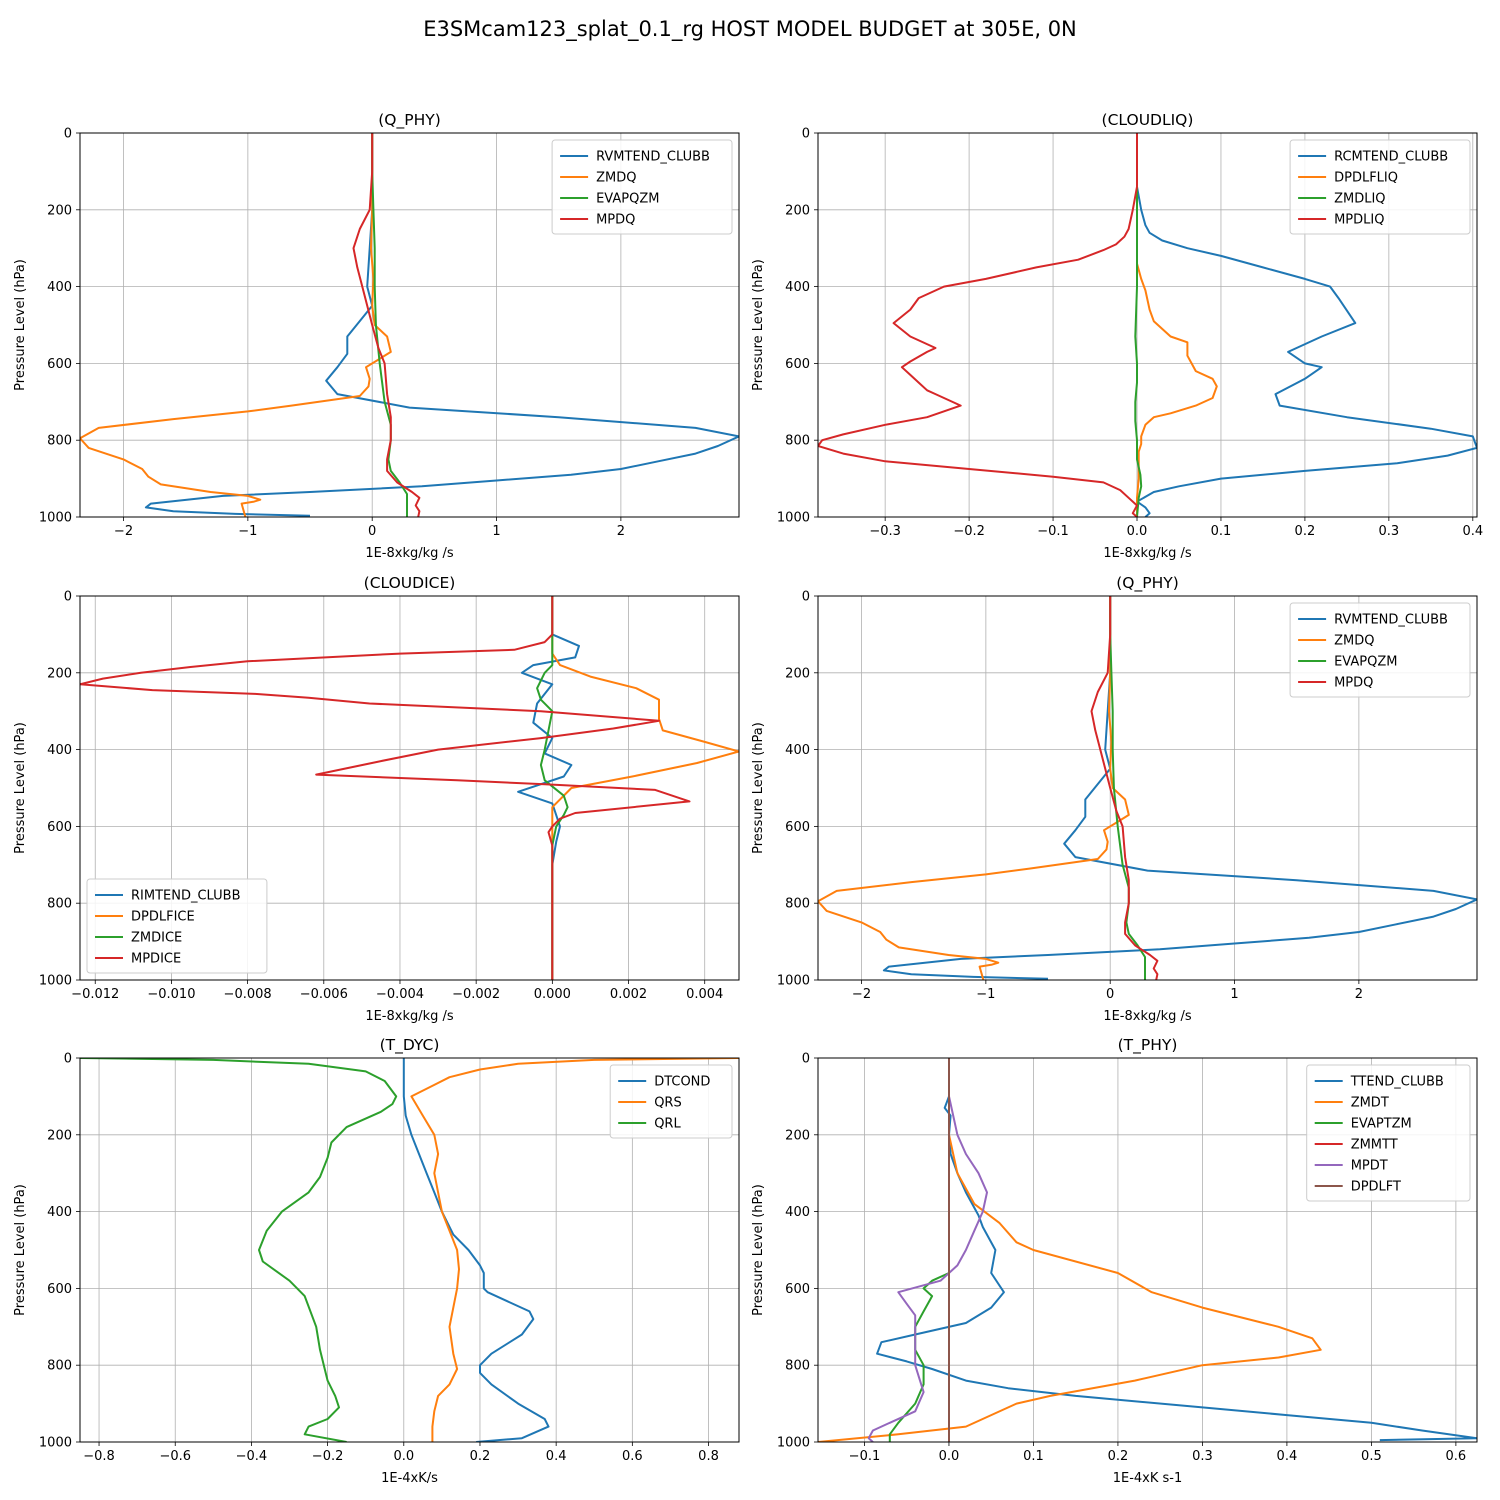 This screenshot has height=1500, width=1500. What do you see at coordinates (1070, 1250) in the screenshot?
I see `series-line-zmdt` at bounding box center [1070, 1250].